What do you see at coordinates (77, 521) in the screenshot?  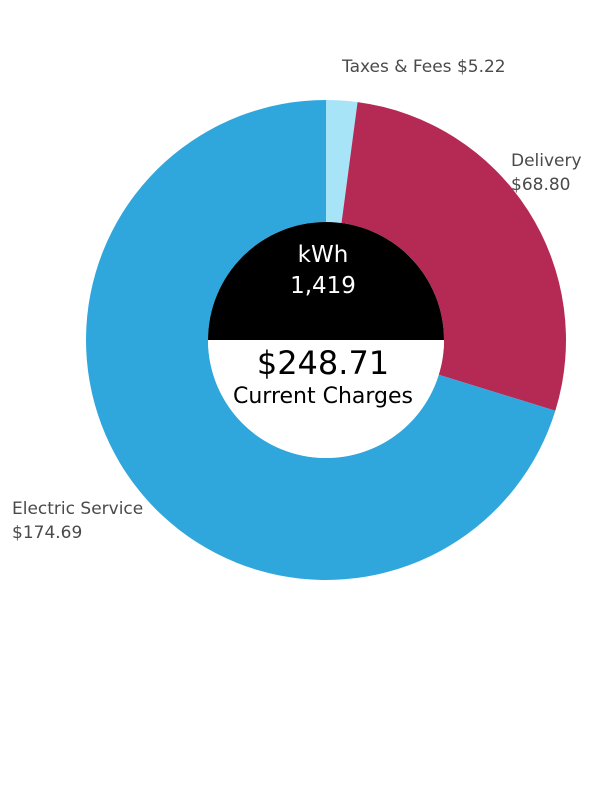 I see `slice-label-electric-service: Electric Service $174.69` at bounding box center [77, 521].